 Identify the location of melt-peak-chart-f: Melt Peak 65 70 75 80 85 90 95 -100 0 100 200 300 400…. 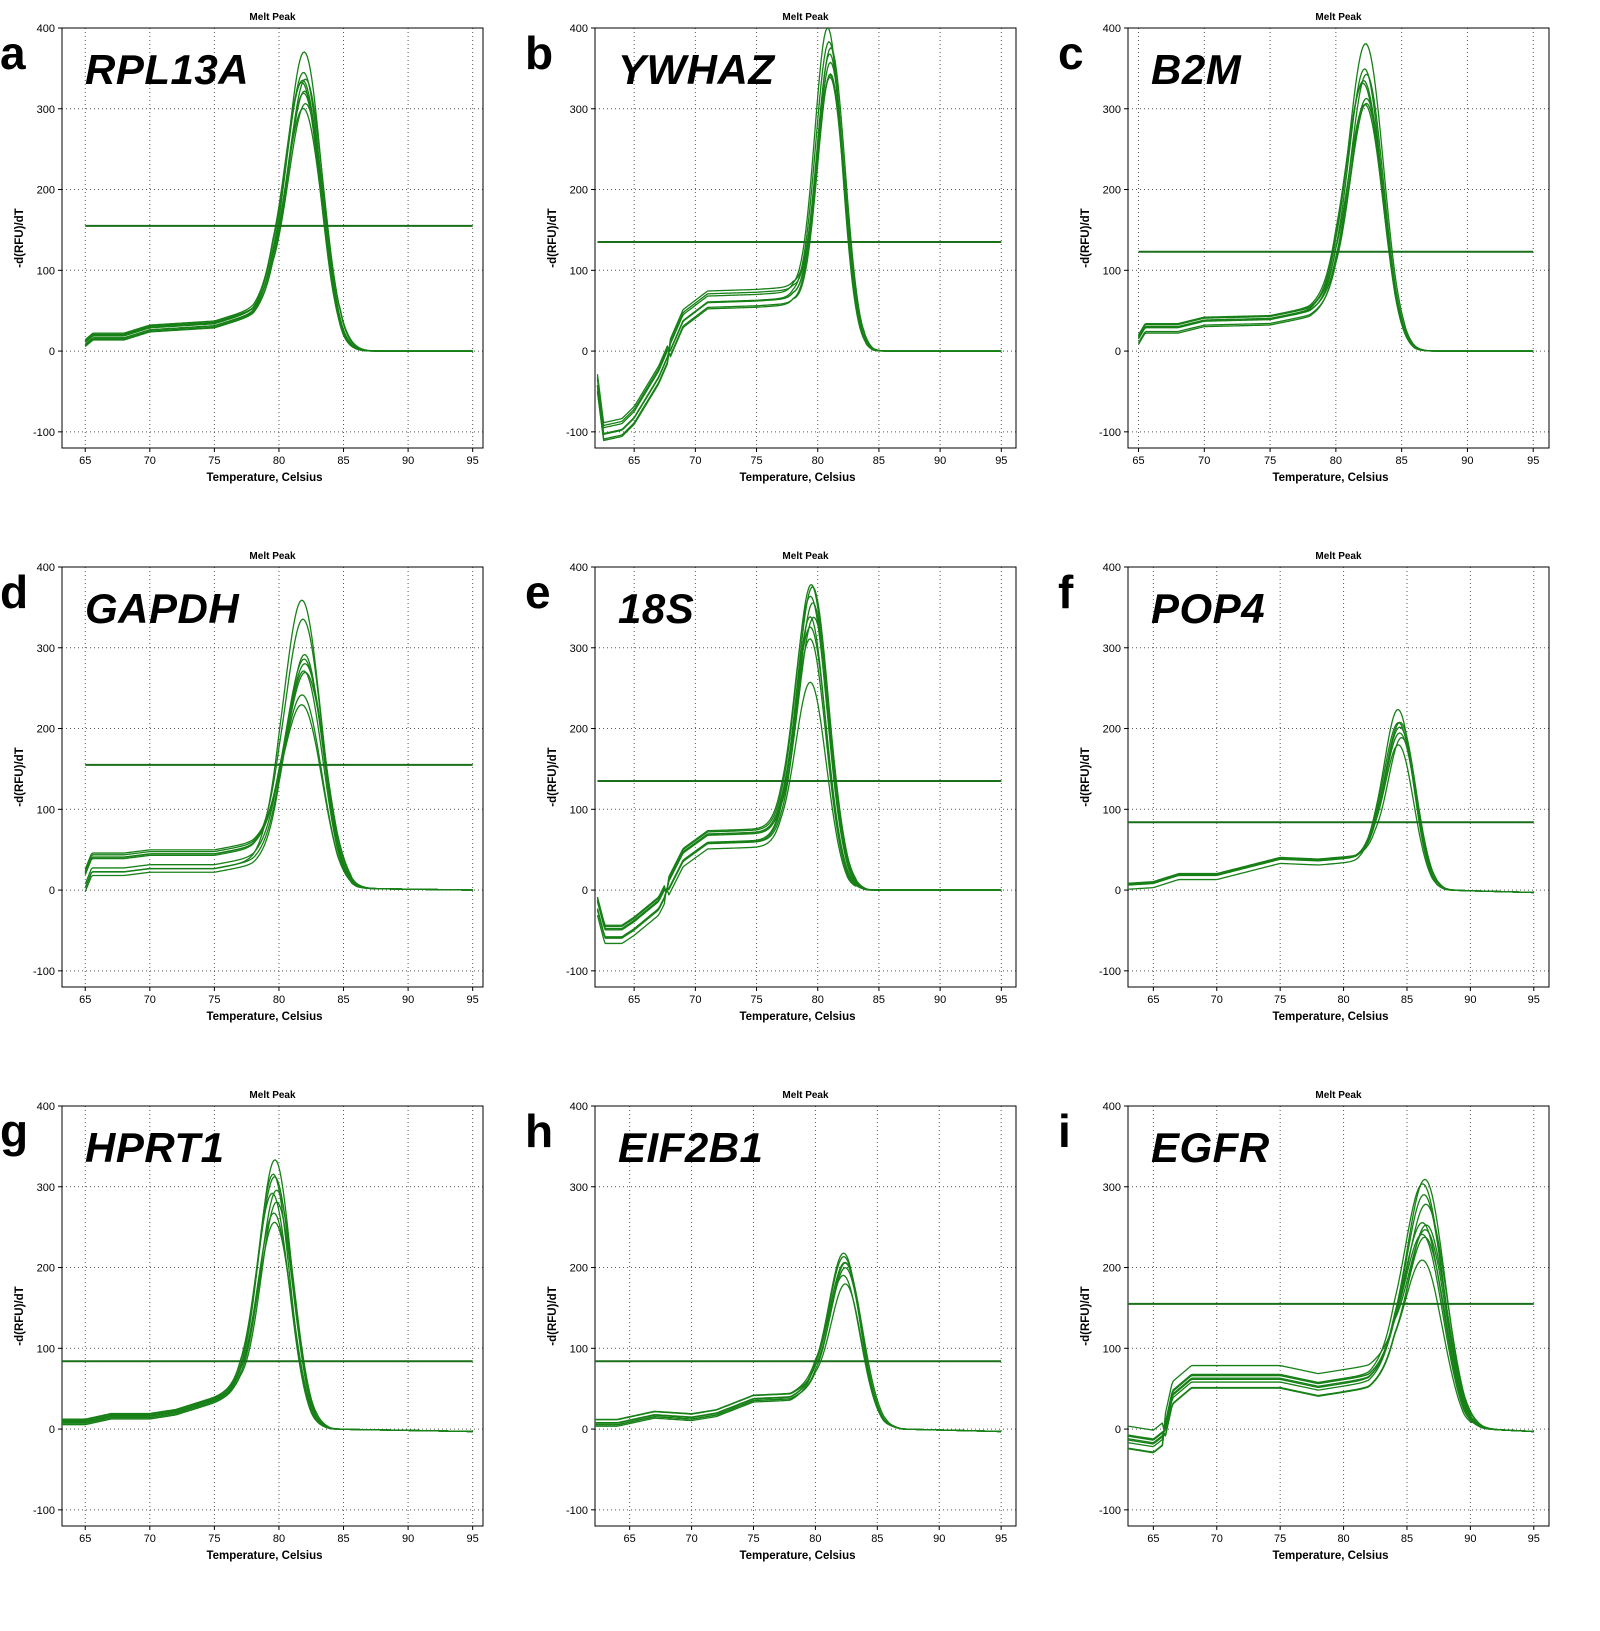
(1315, 787).